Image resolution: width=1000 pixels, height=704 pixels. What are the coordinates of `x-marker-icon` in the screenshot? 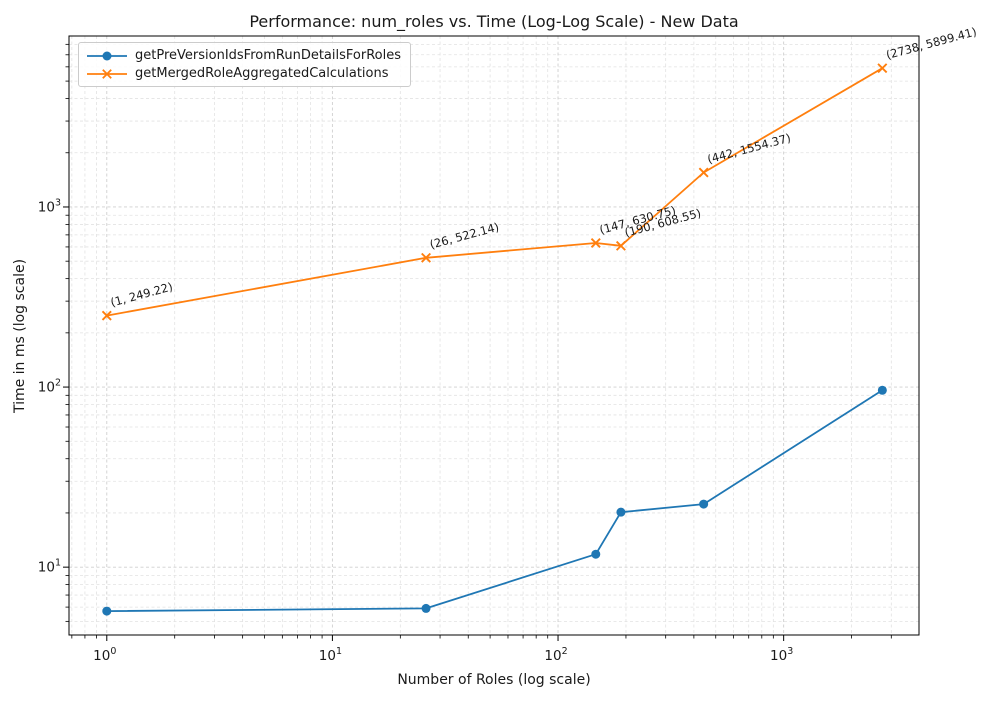 It's located at (107, 73).